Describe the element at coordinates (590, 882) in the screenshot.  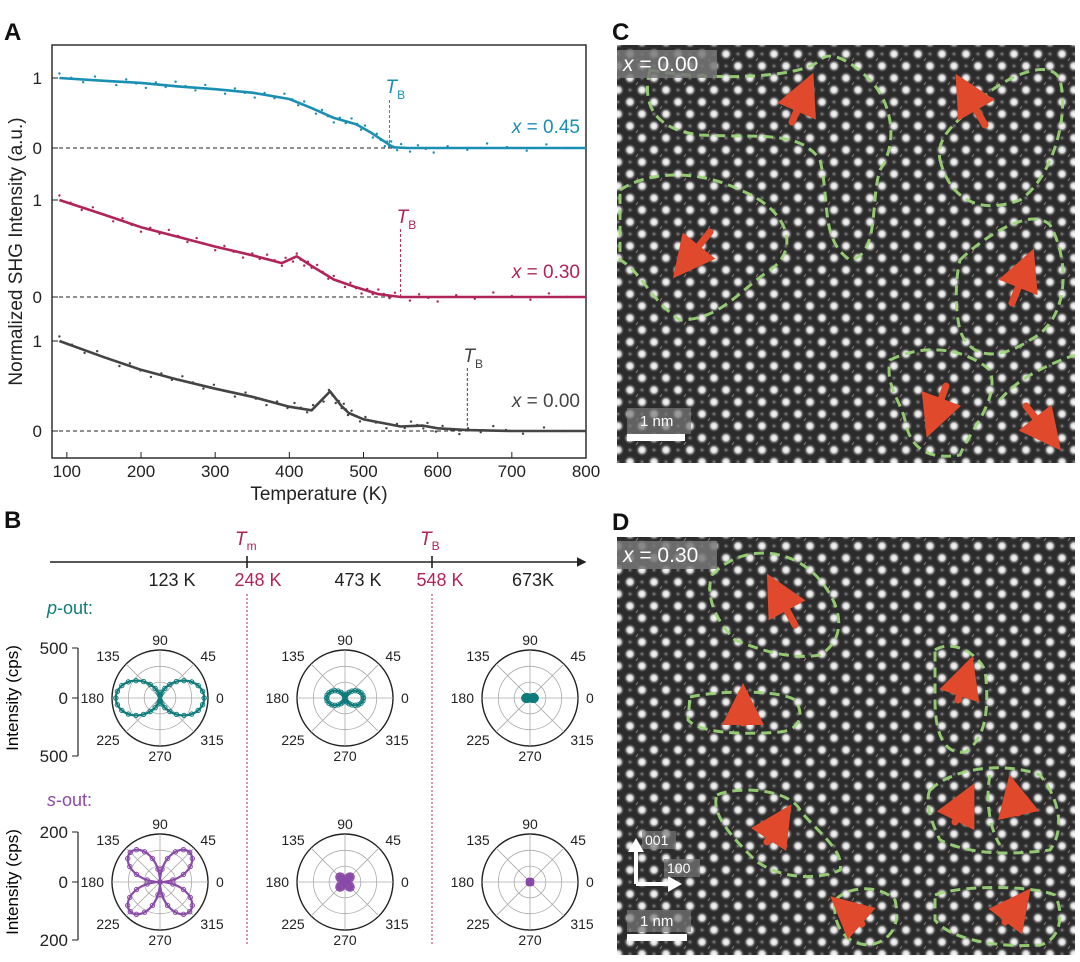
I see `polar-angle-label: 0` at that location.